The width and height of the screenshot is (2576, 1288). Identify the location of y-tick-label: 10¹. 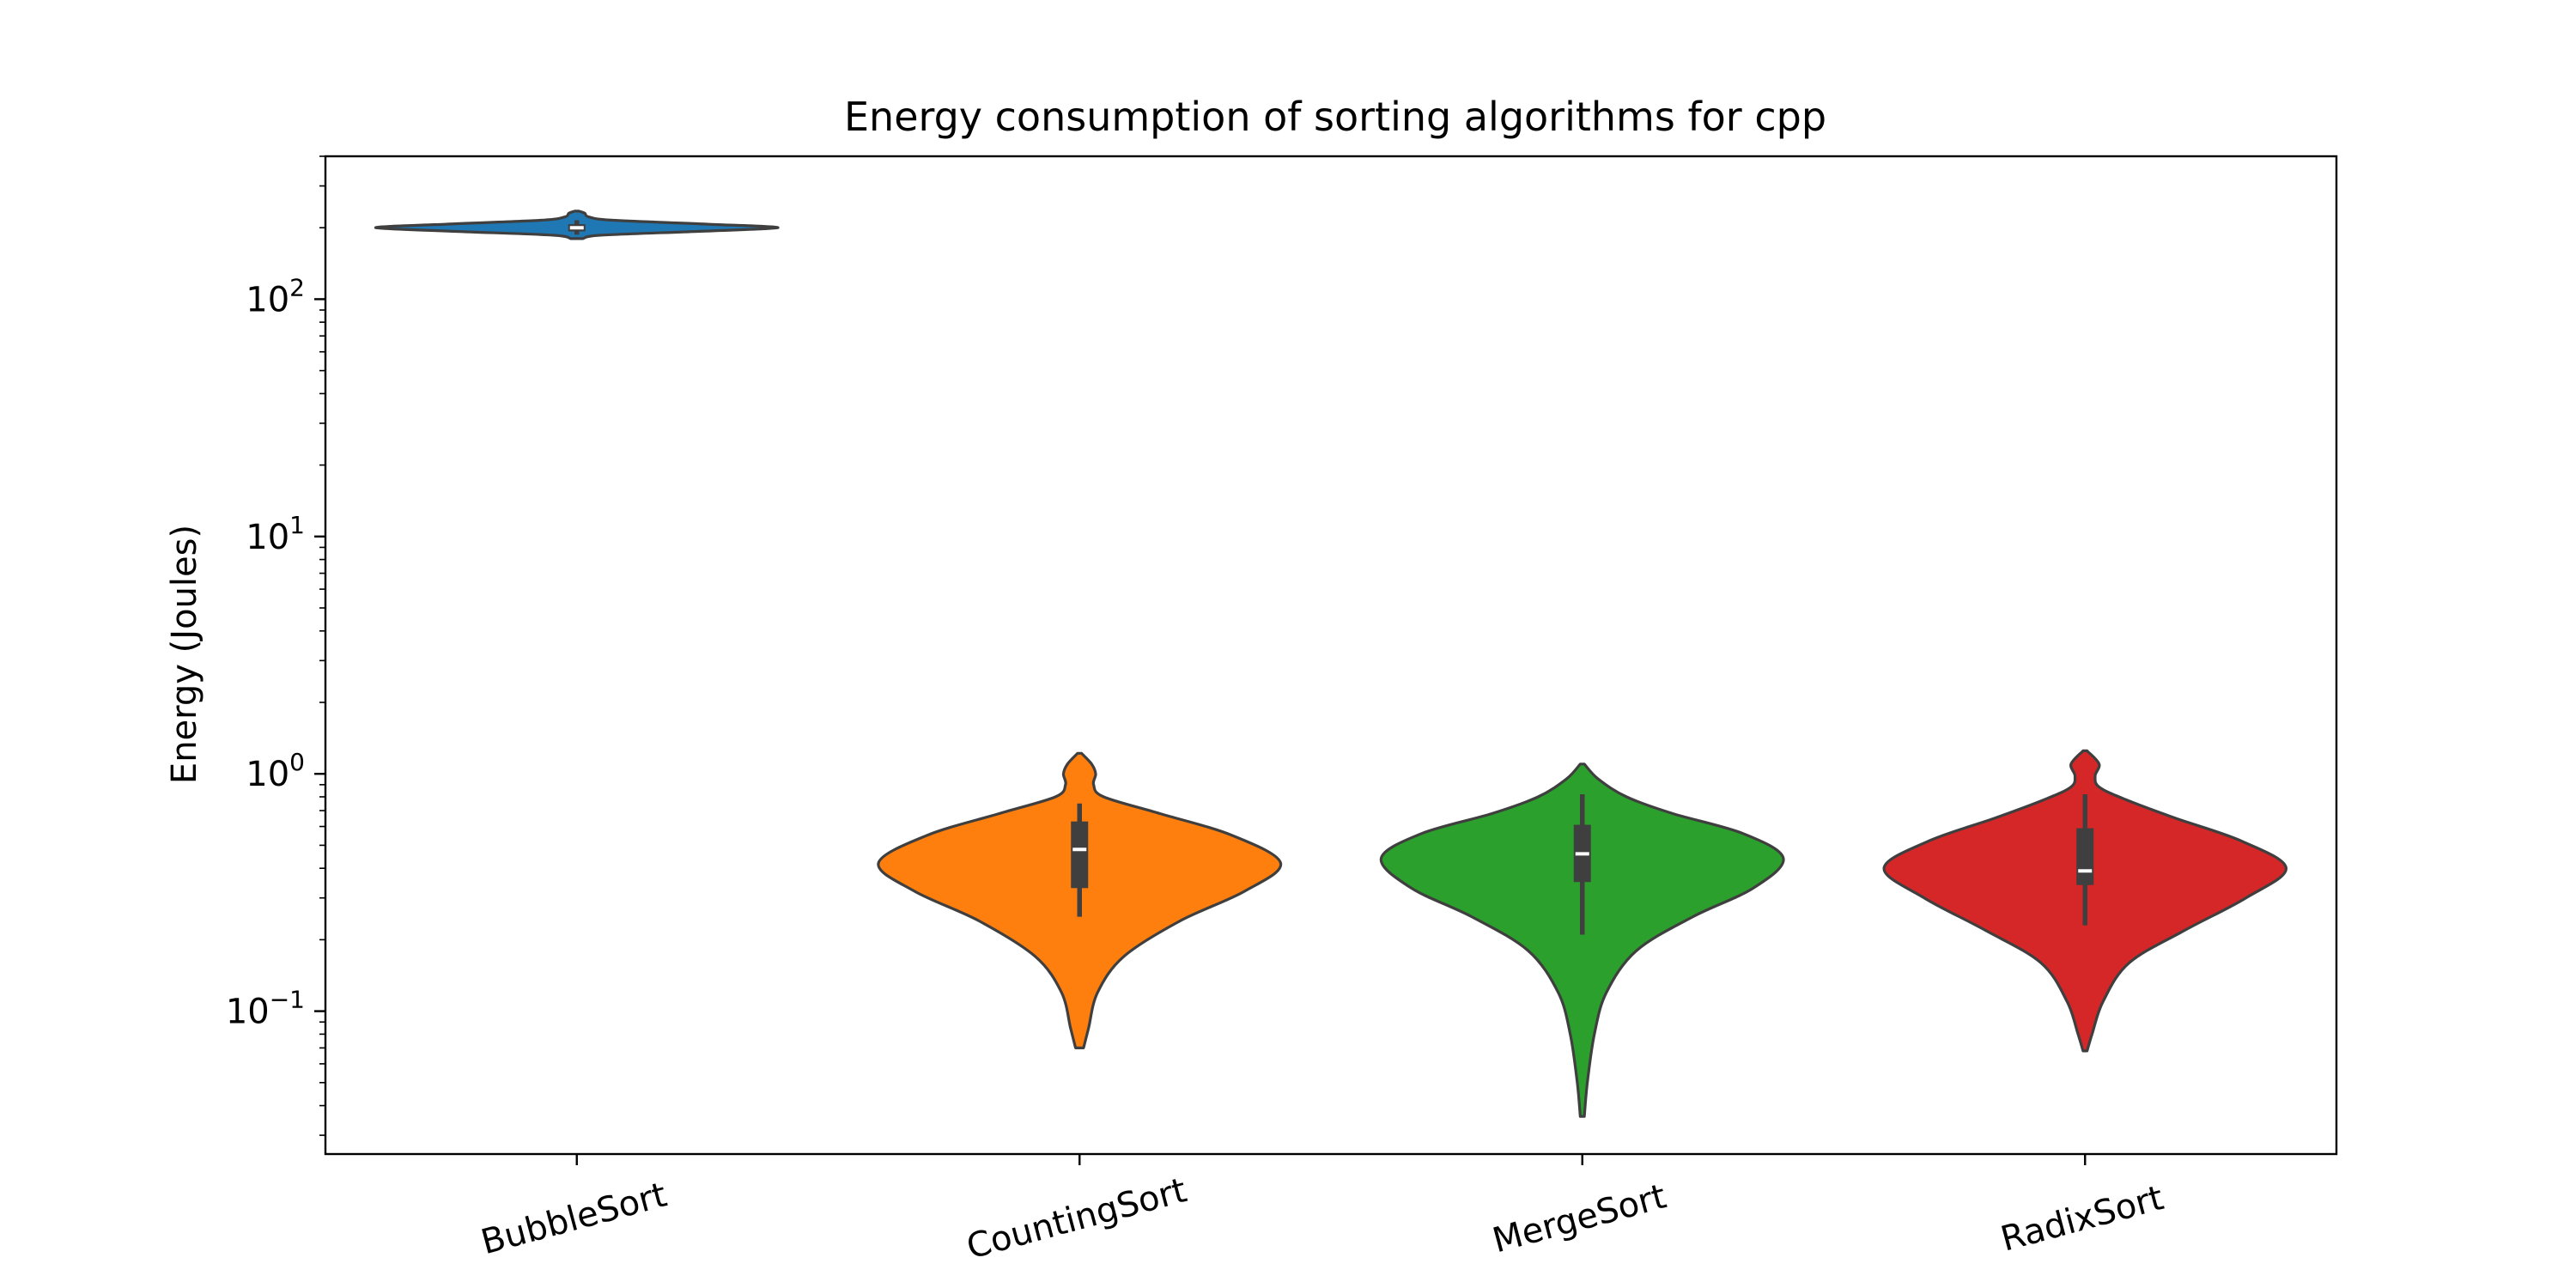
(275, 534).